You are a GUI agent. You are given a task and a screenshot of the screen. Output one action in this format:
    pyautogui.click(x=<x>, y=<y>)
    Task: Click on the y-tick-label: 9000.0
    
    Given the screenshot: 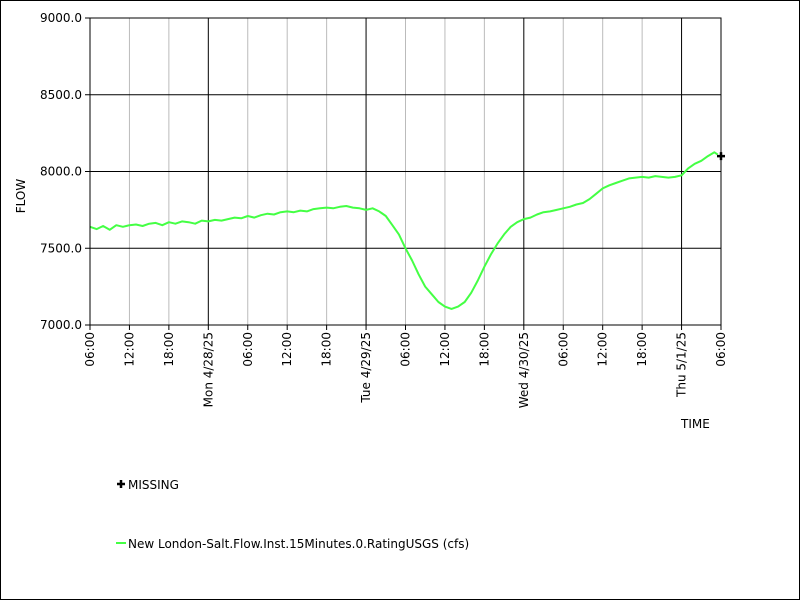 What is the action you would take?
    pyautogui.click(x=61, y=18)
    